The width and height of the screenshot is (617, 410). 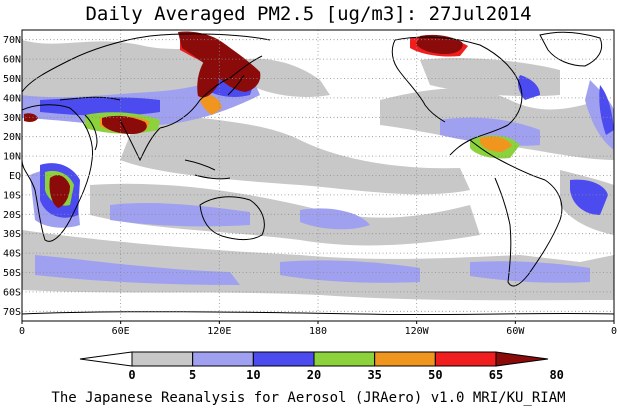 What do you see at coordinates (12, 195) in the screenshot?
I see `latitude-label: 10S` at bounding box center [12, 195].